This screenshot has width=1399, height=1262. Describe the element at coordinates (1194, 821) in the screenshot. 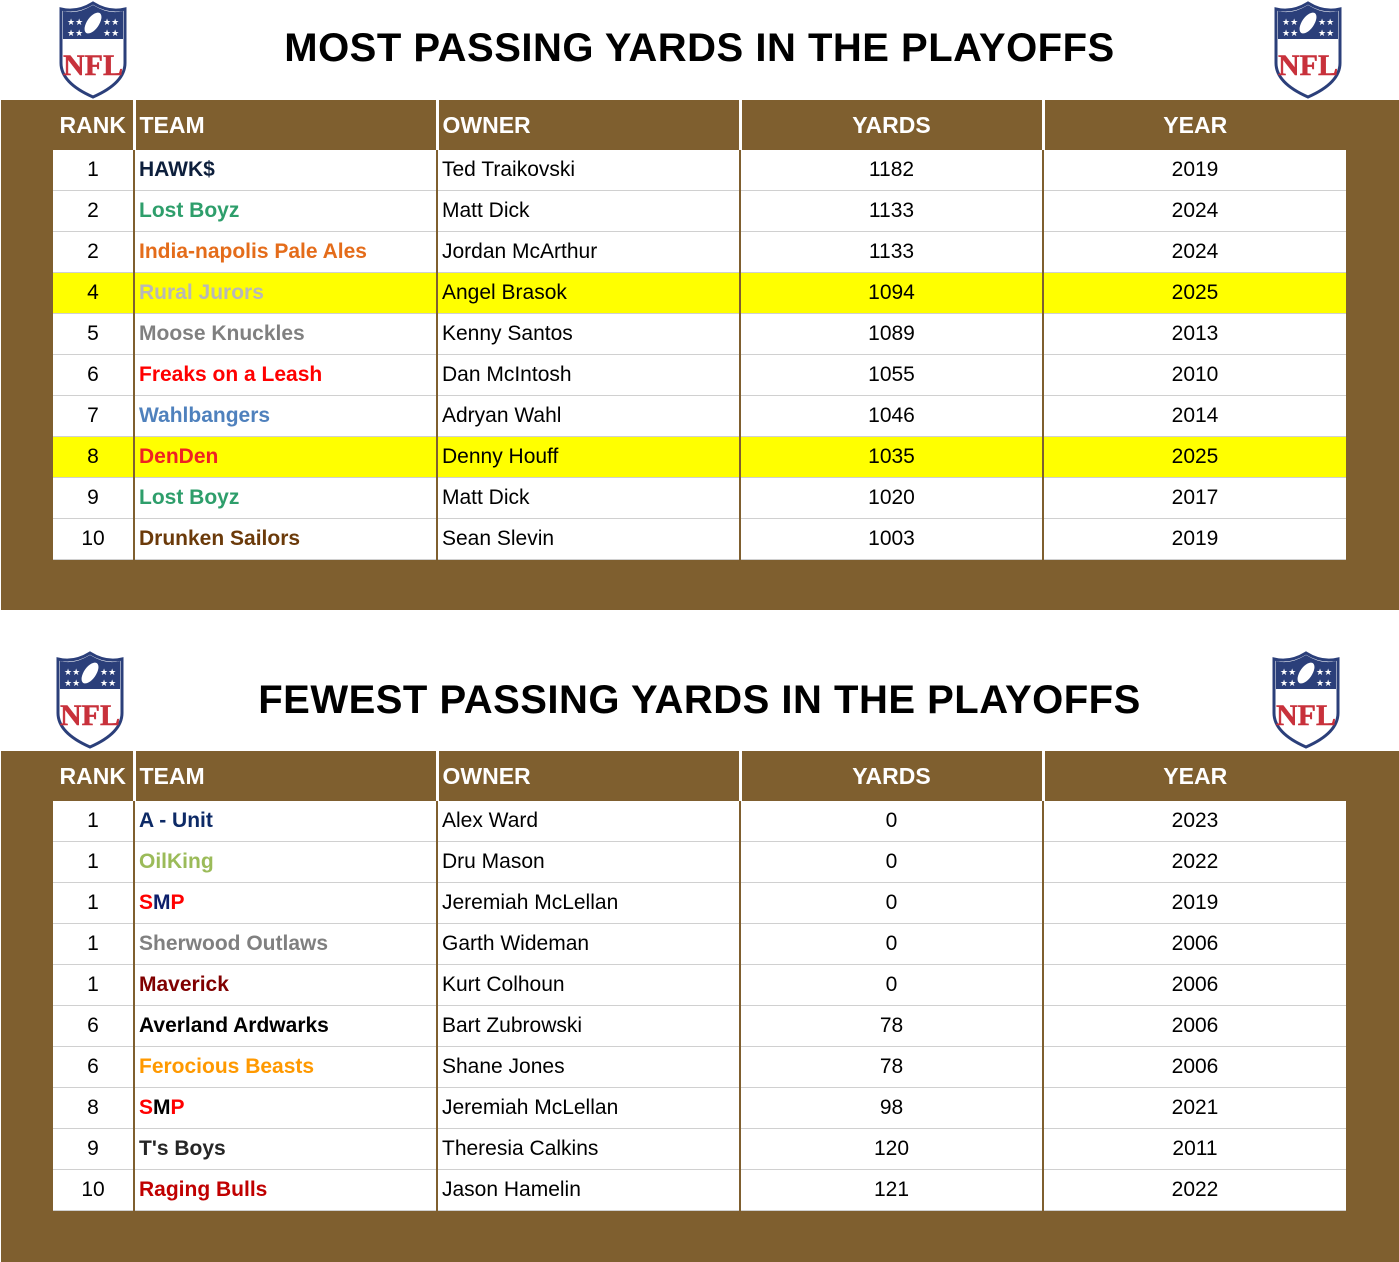

I see `year-cell: 2023` at that location.